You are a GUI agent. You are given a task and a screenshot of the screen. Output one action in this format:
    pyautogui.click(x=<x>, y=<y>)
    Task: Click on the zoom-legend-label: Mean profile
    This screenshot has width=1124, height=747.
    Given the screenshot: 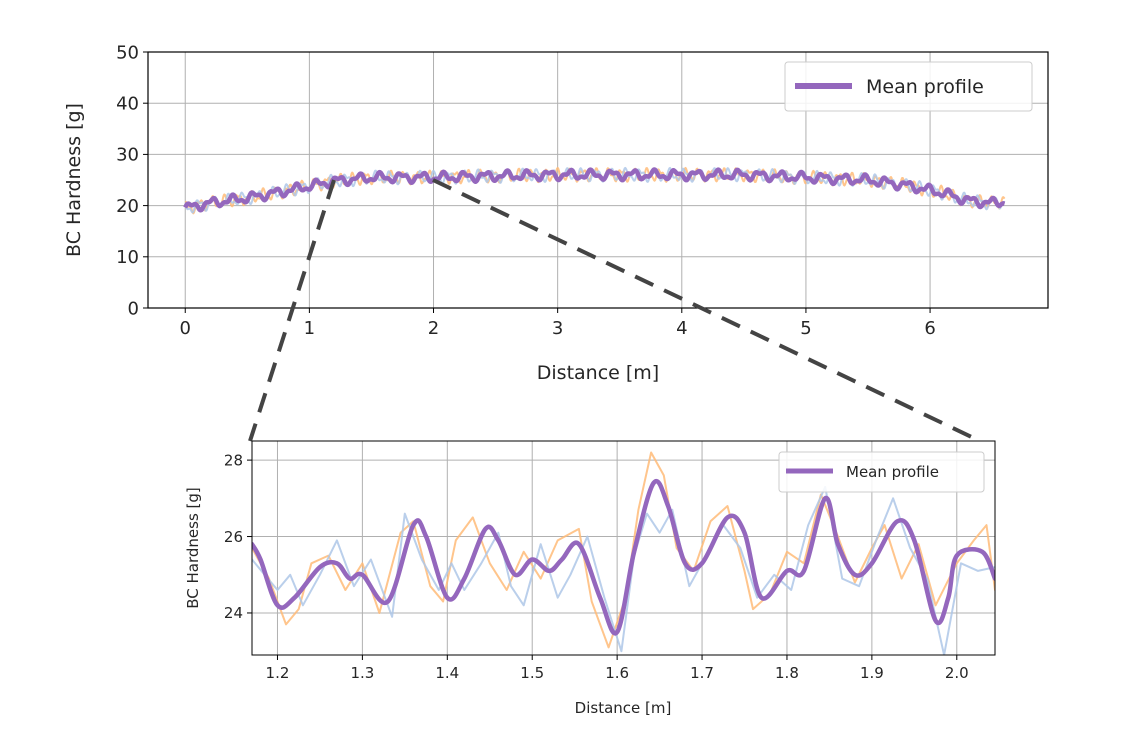 What is the action you would take?
    pyautogui.click(x=892, y=472)
    